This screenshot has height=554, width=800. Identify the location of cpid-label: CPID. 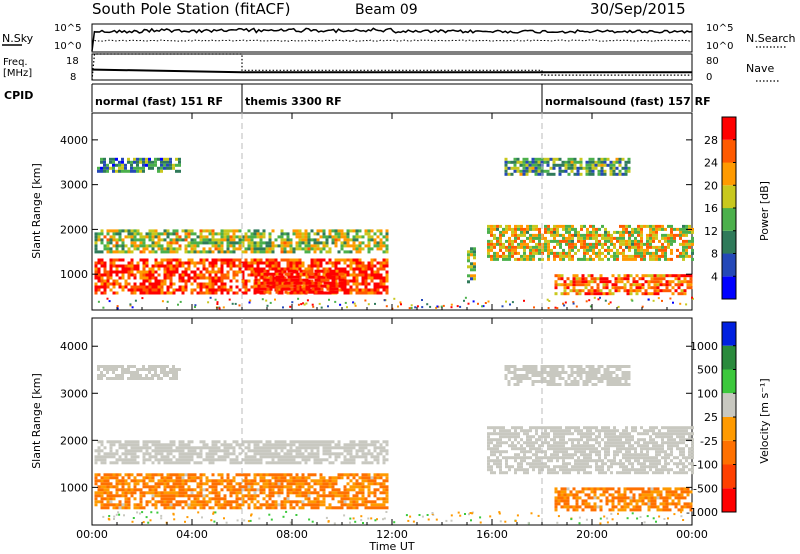
(18, 95).